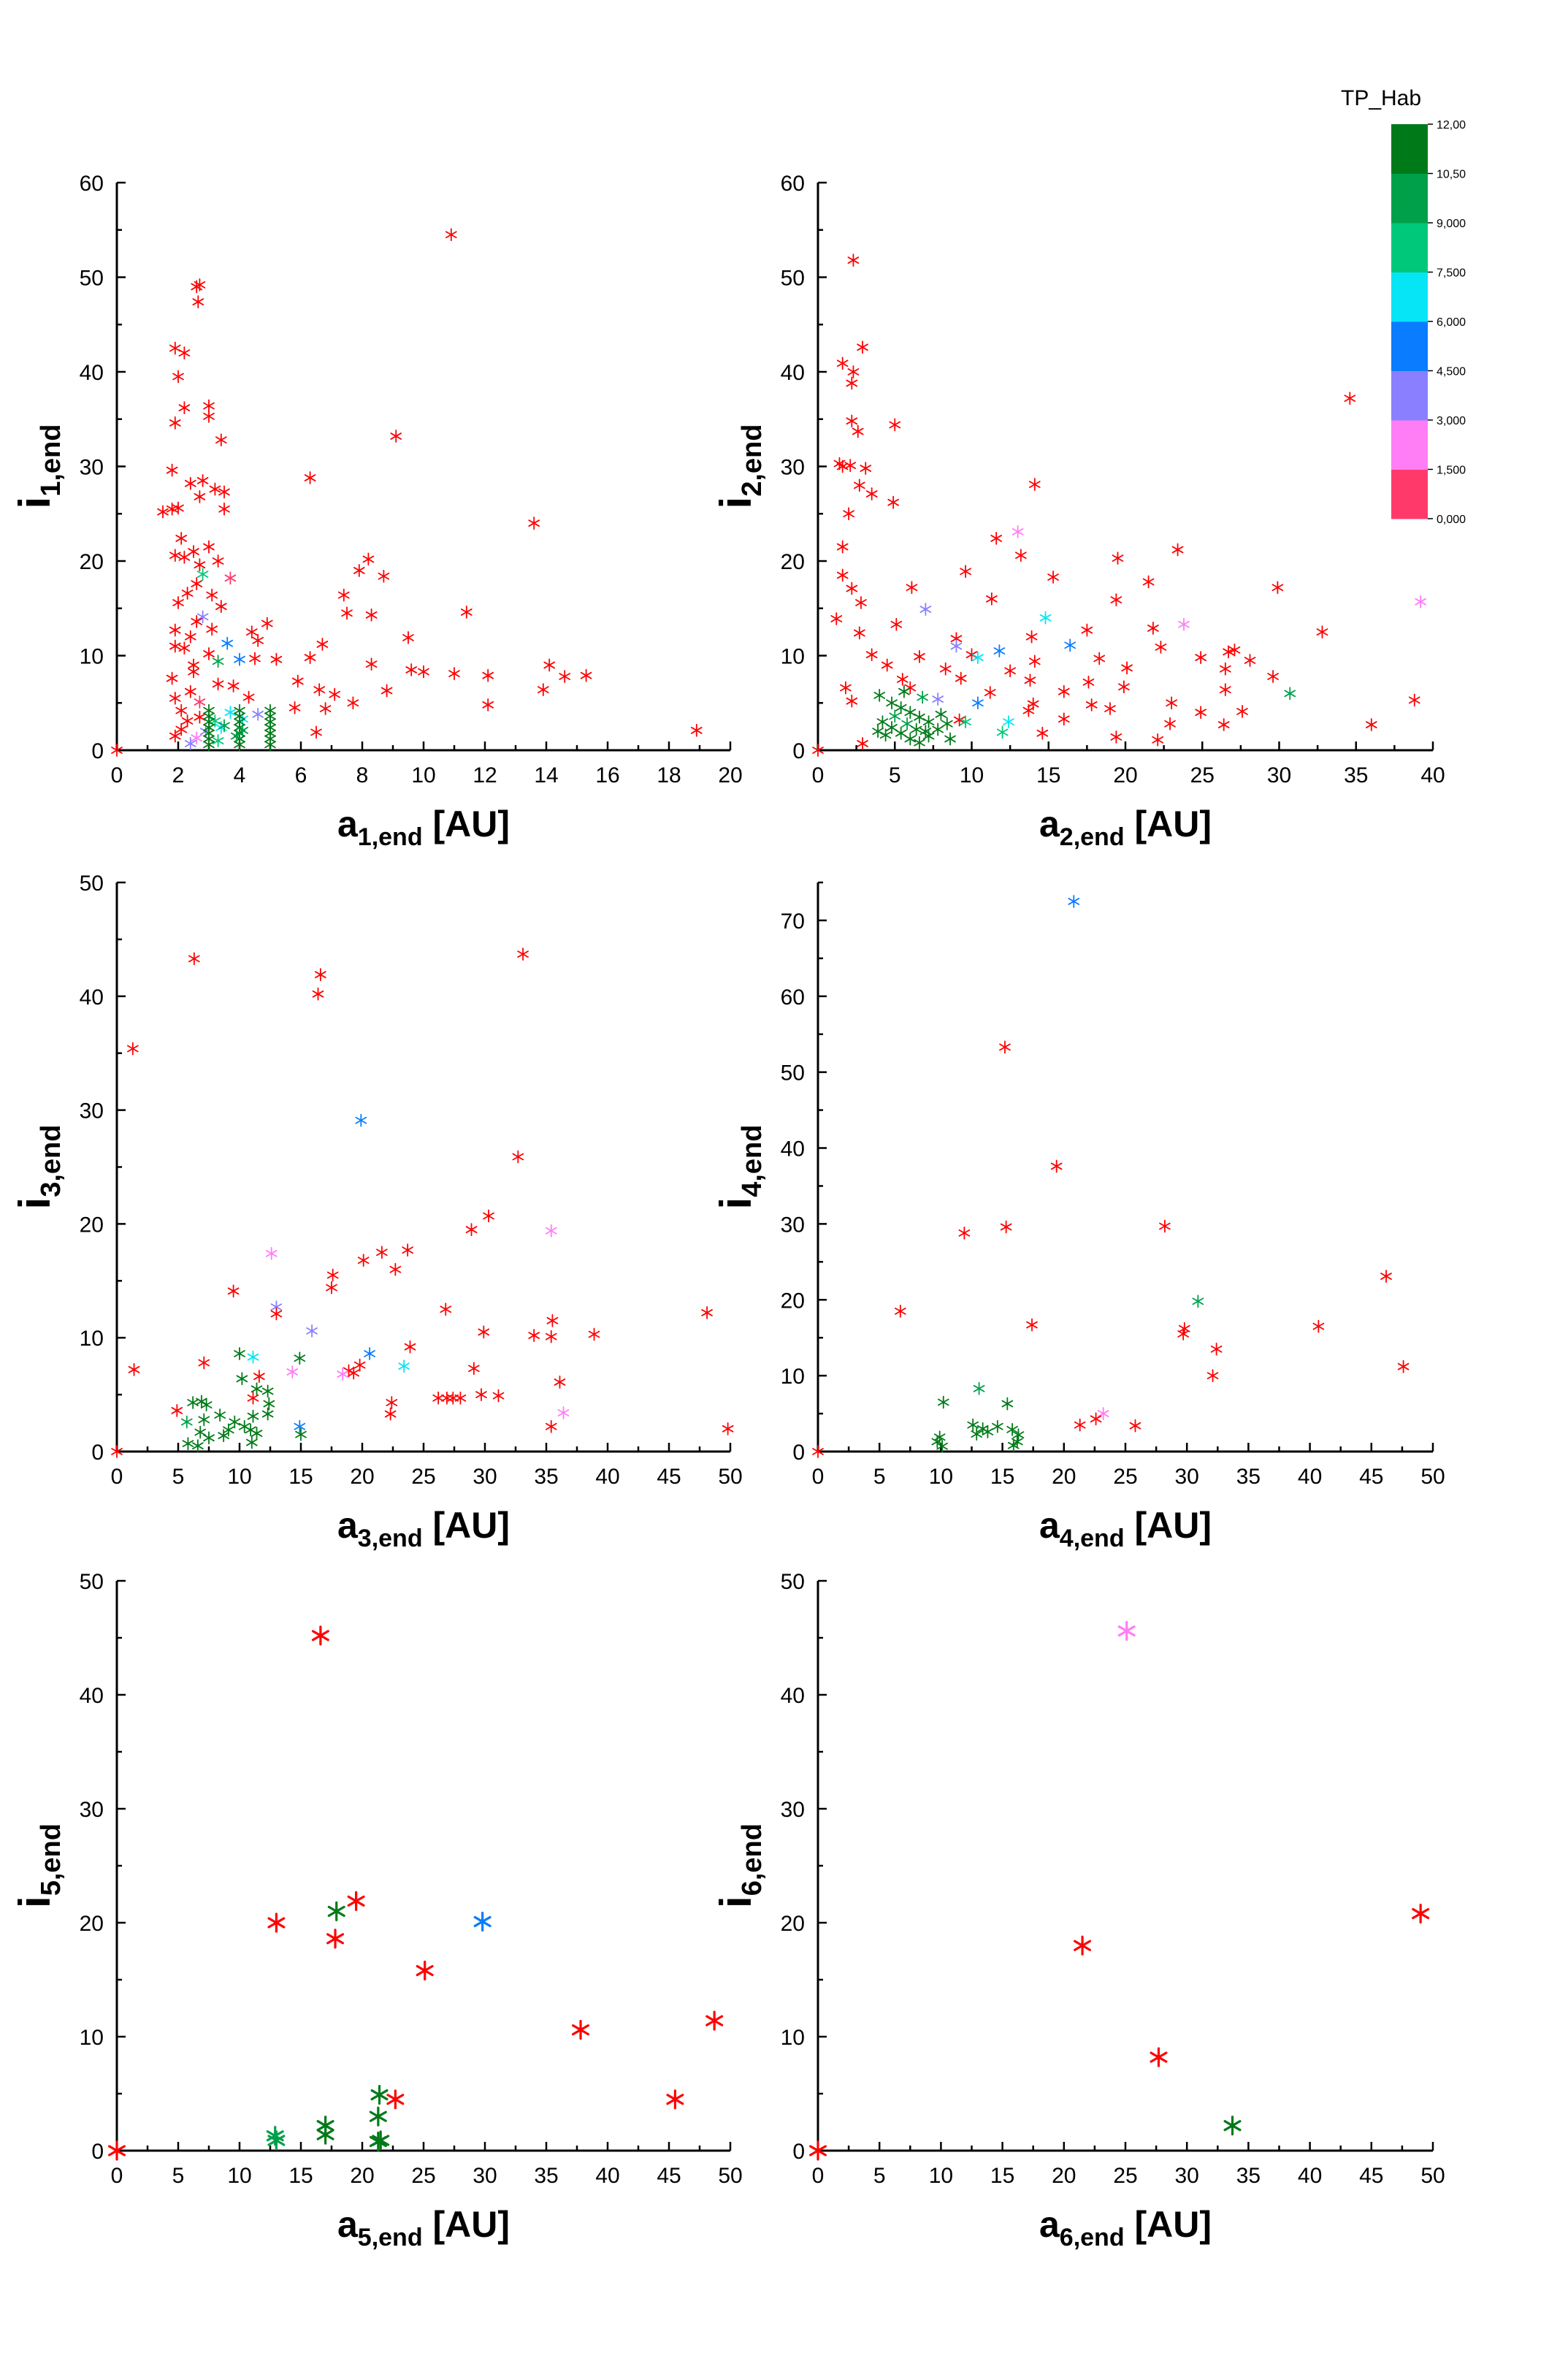 This screenshot has width=1568, height=2353. Describe the element at coordinates (1451, 224) in the screenshot. I see `colorbar-tick-label: 9,000` at that location.